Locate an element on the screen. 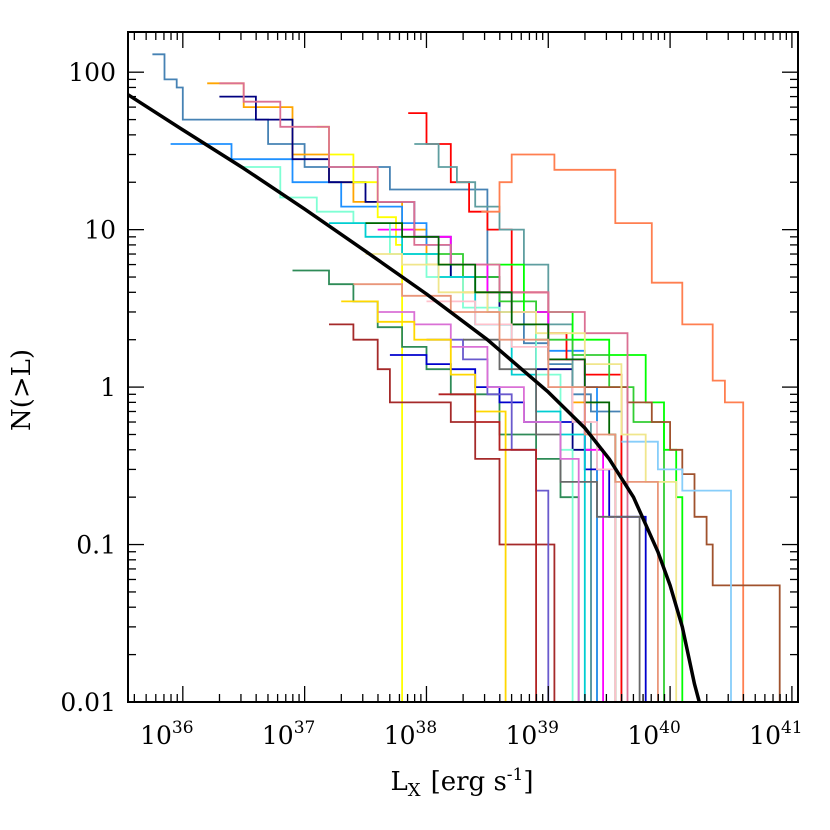 This screenshot has width=830, height=830. y-tick-label: 0.01 is located at coordinates (88, 702).